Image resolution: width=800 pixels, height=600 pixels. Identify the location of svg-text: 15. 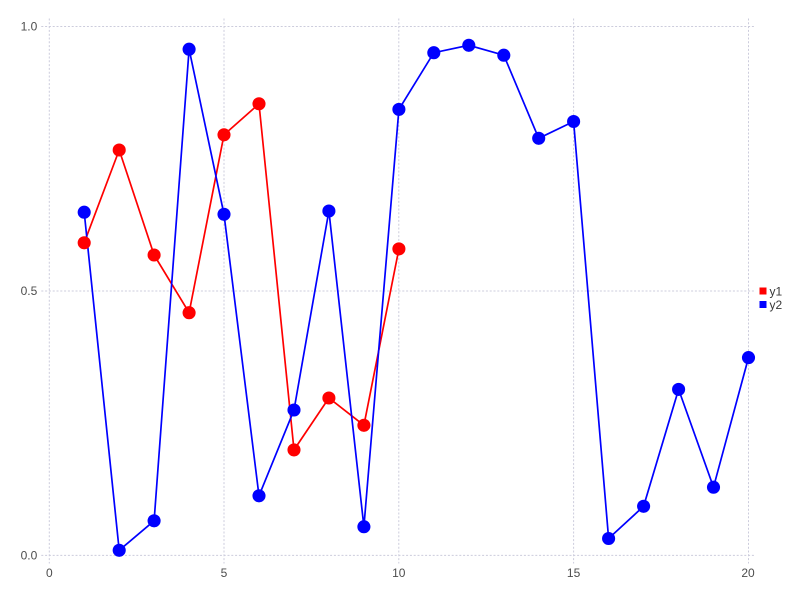
(574, 573).